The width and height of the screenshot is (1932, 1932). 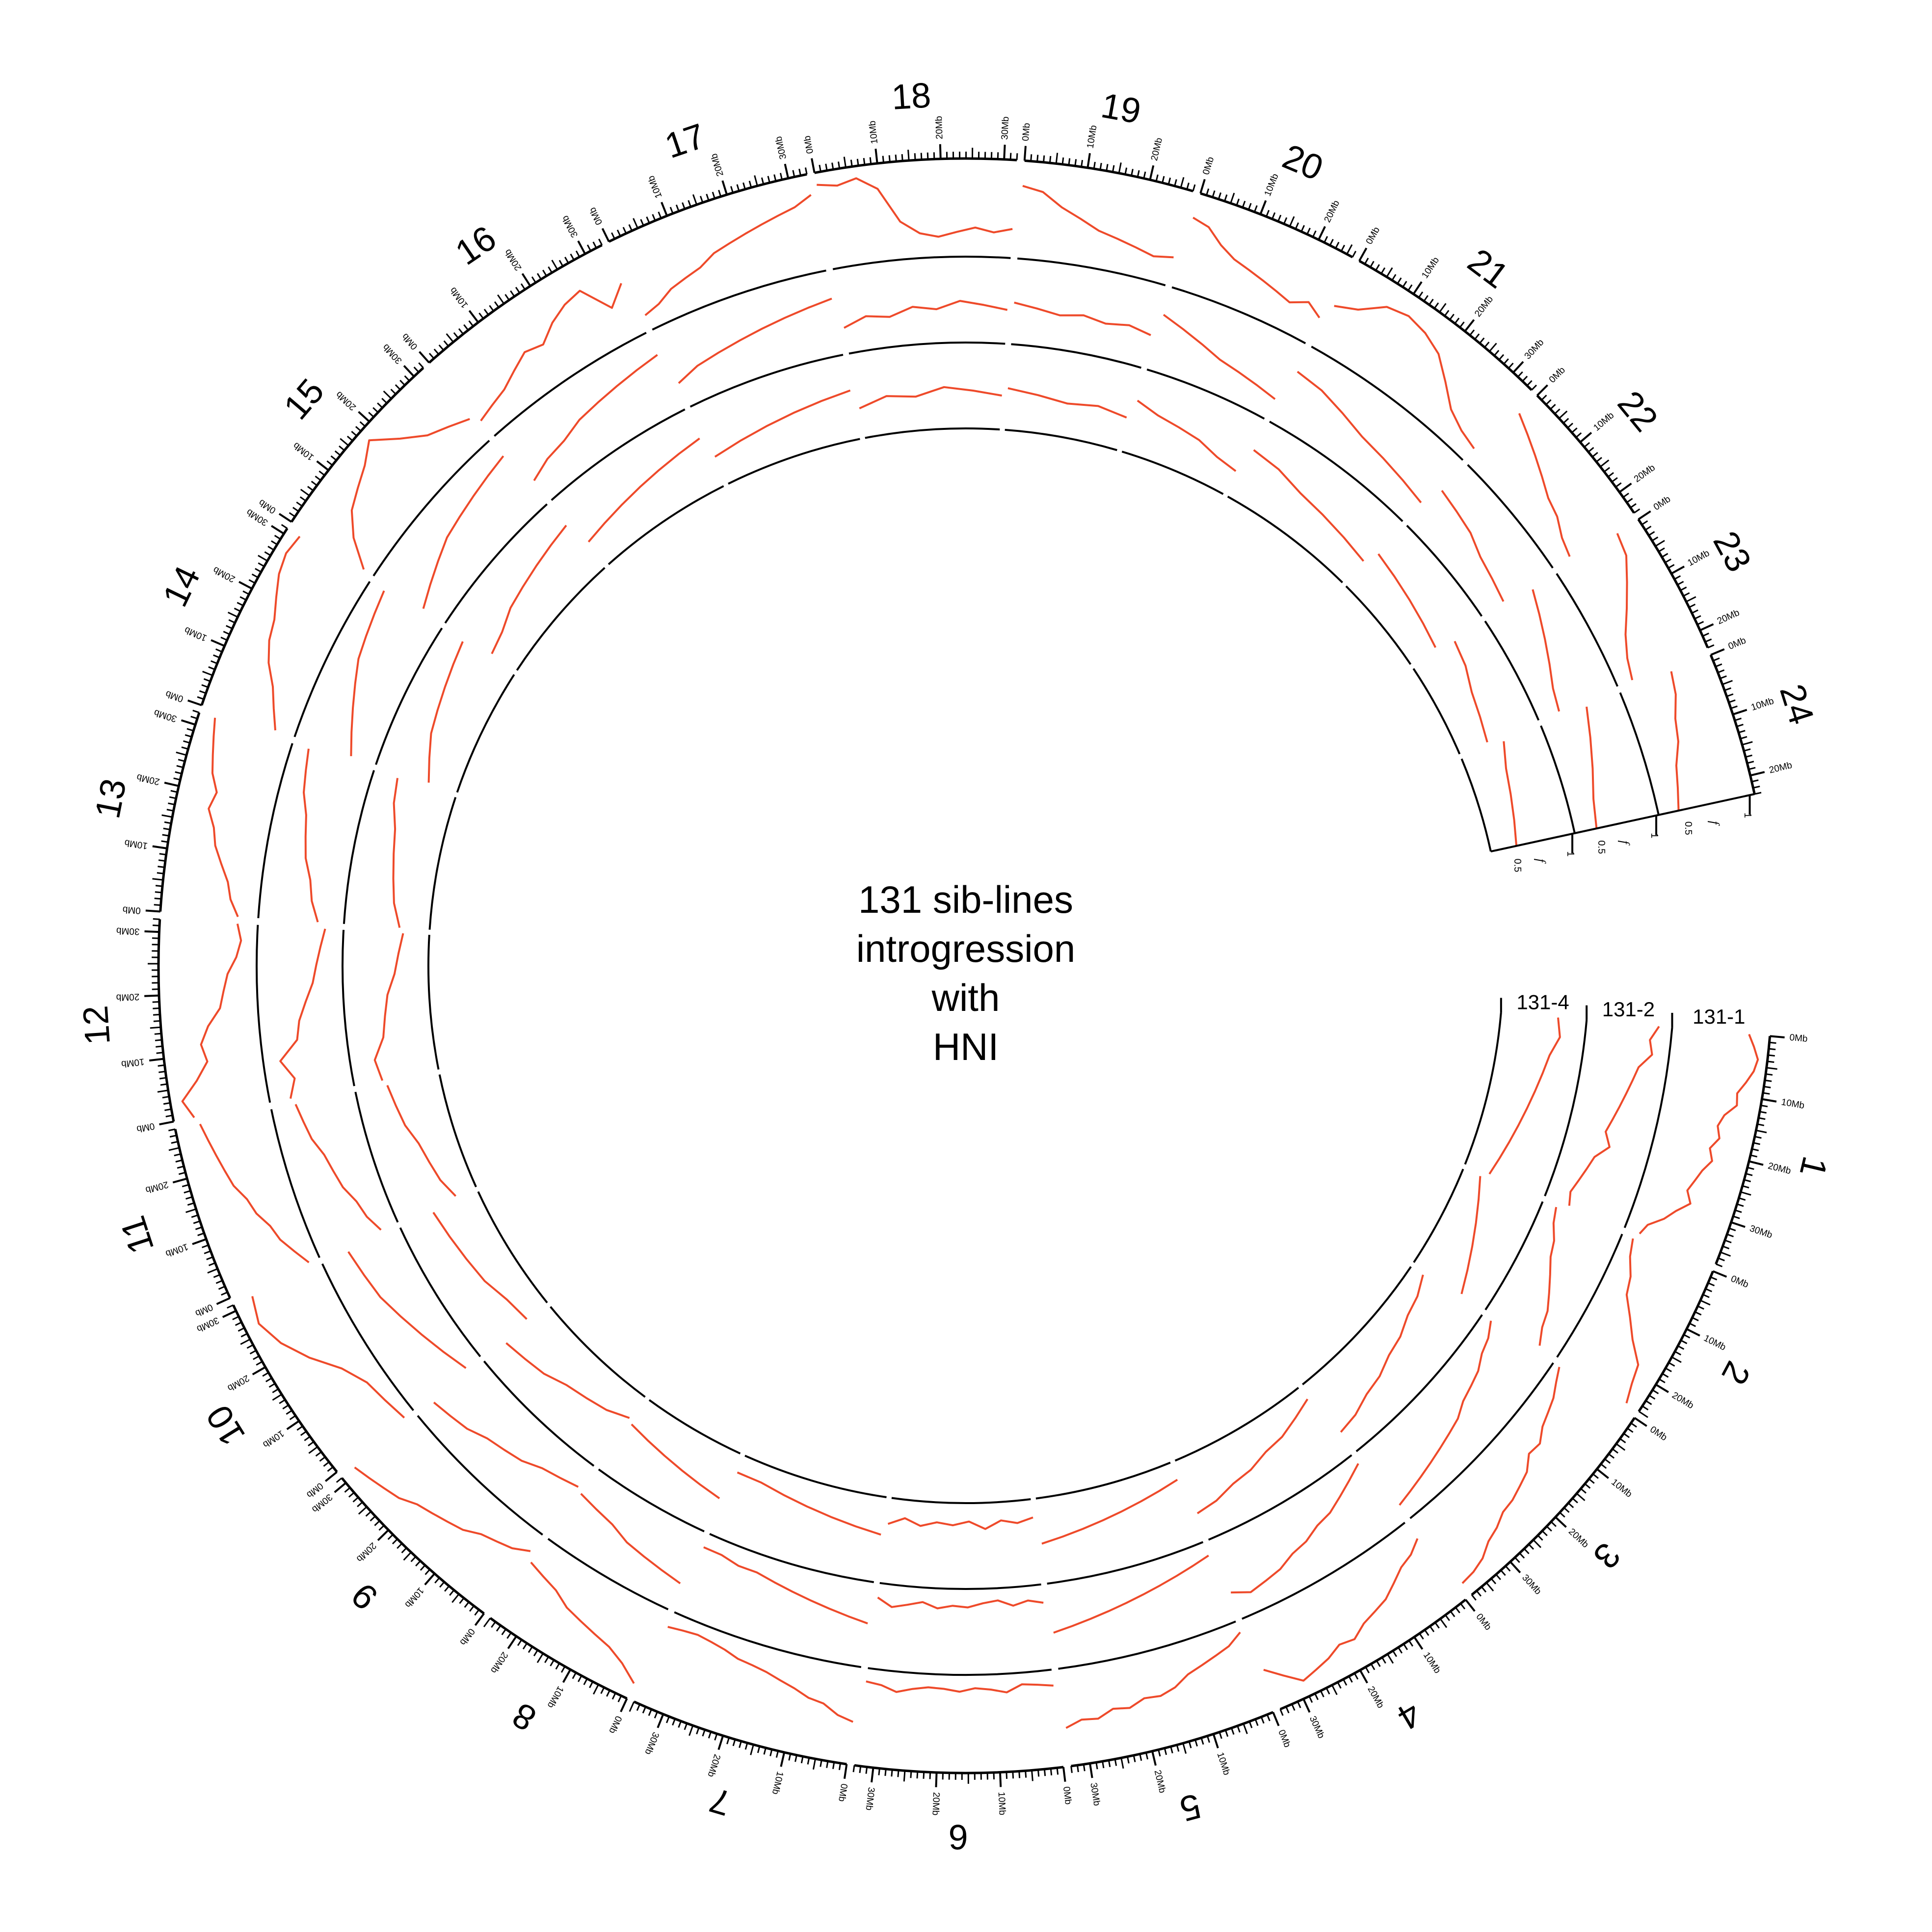 What do you see at coordinates (1607, 1556) in the screenshot?
I see `chromosome-label-3: 3` at bounding box center [1607, 1556].